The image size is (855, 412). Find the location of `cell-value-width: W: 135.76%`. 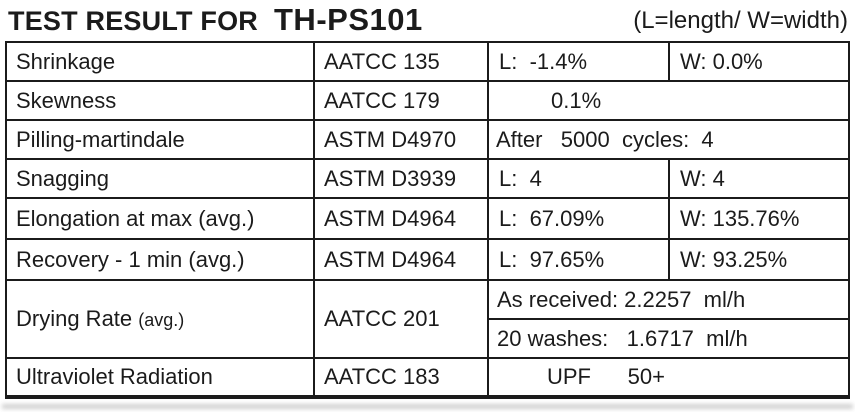

cell-value-width: W: 135.76% is located at coordinates (759, 218).